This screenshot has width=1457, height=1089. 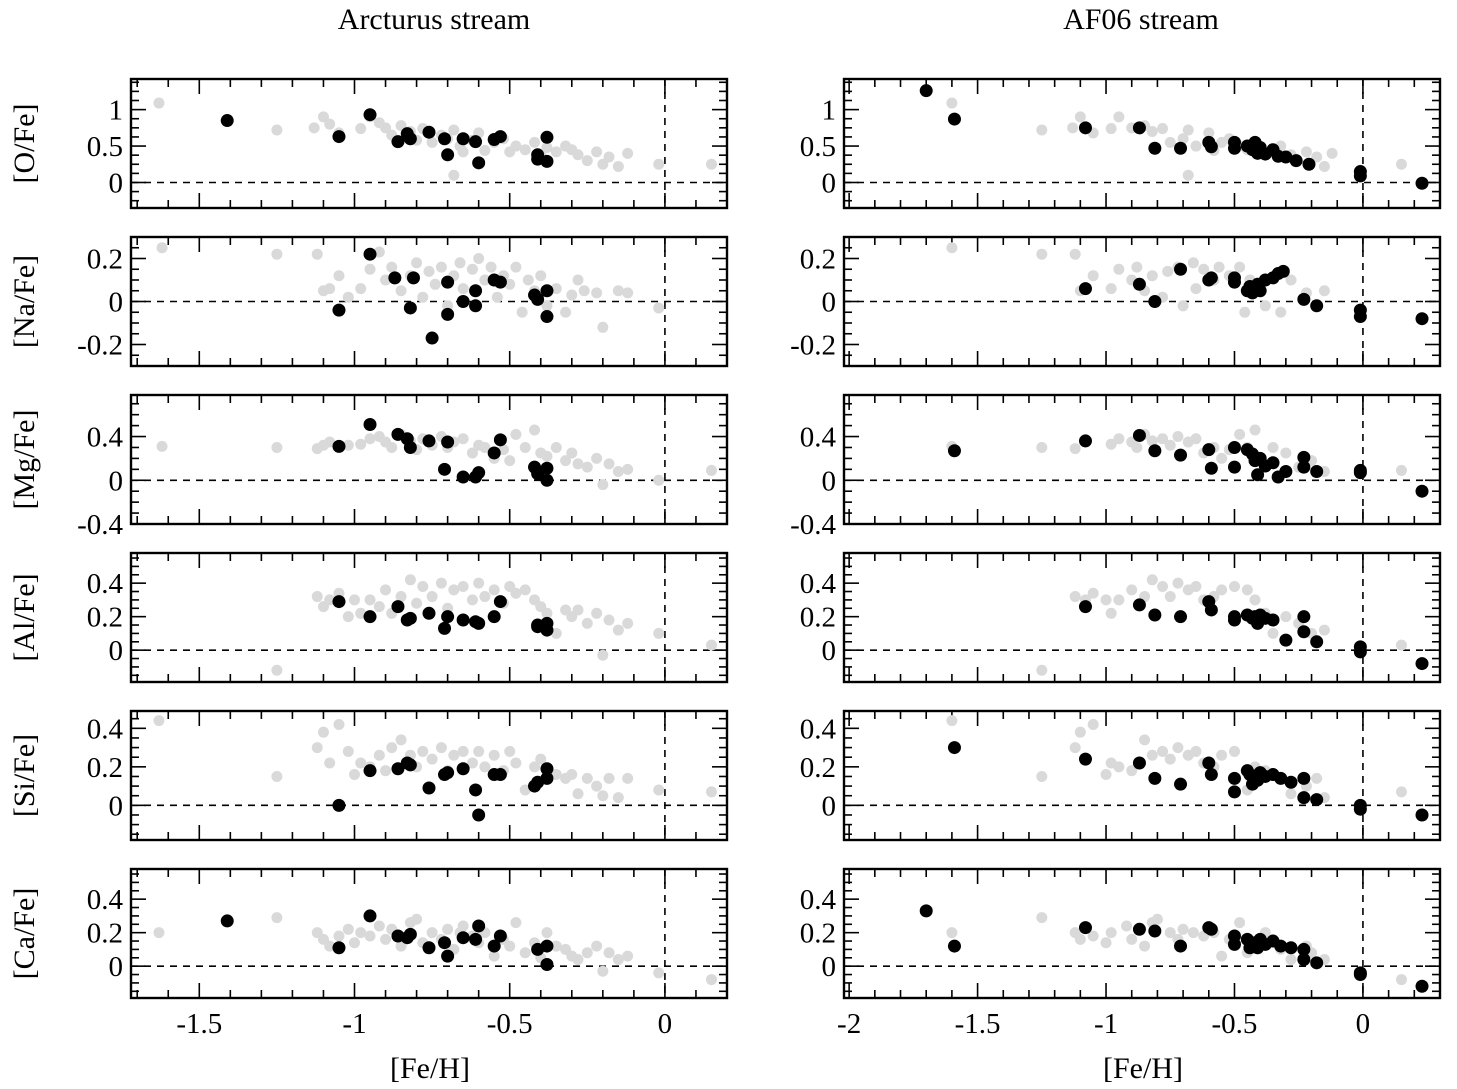 I want to click on panel-ca-af06: 00.20.4-2 -1.5 -1 -0.5 0, so click(x=1121, y=953).